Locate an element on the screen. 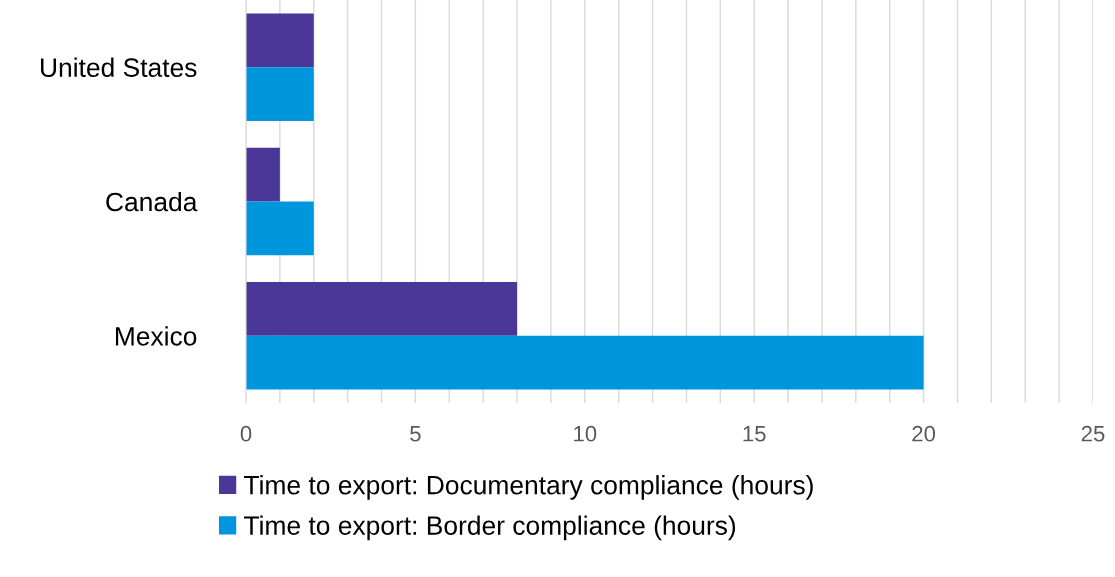 This screenshot has height=577, width=1115. x-tick-label: 10 is located at coordinates (585, 433).